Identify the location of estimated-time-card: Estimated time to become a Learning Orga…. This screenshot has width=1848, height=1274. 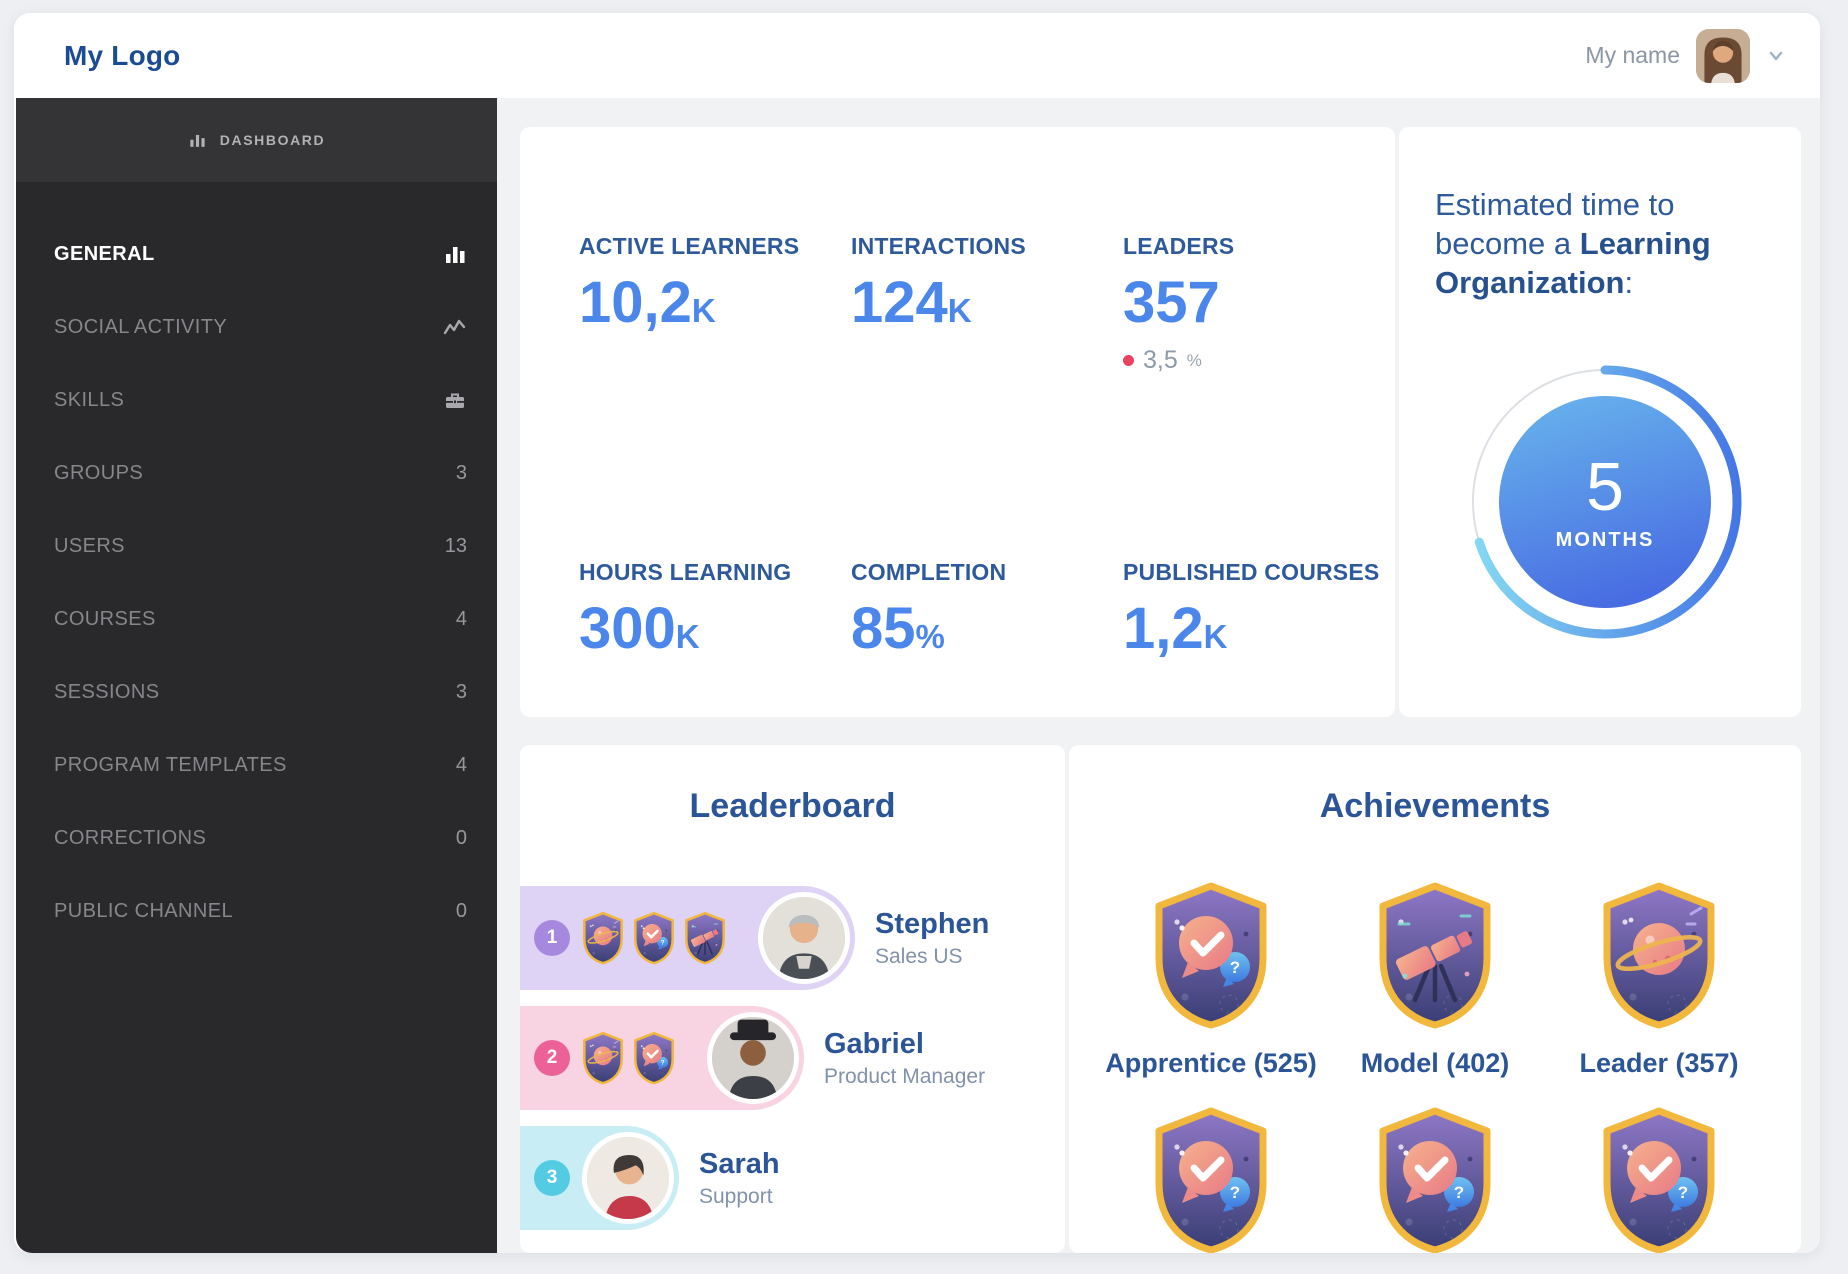
(1600, 422).